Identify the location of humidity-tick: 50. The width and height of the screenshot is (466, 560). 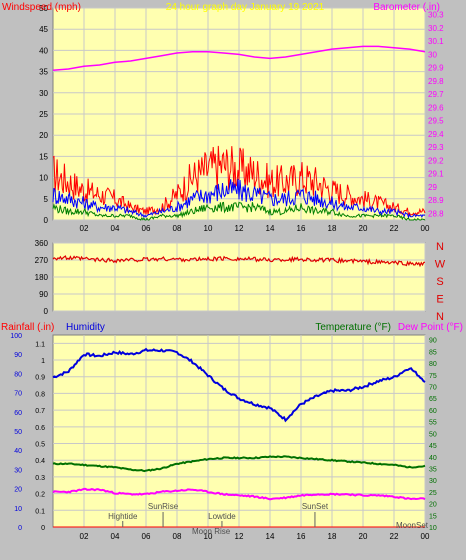
(18, 432).